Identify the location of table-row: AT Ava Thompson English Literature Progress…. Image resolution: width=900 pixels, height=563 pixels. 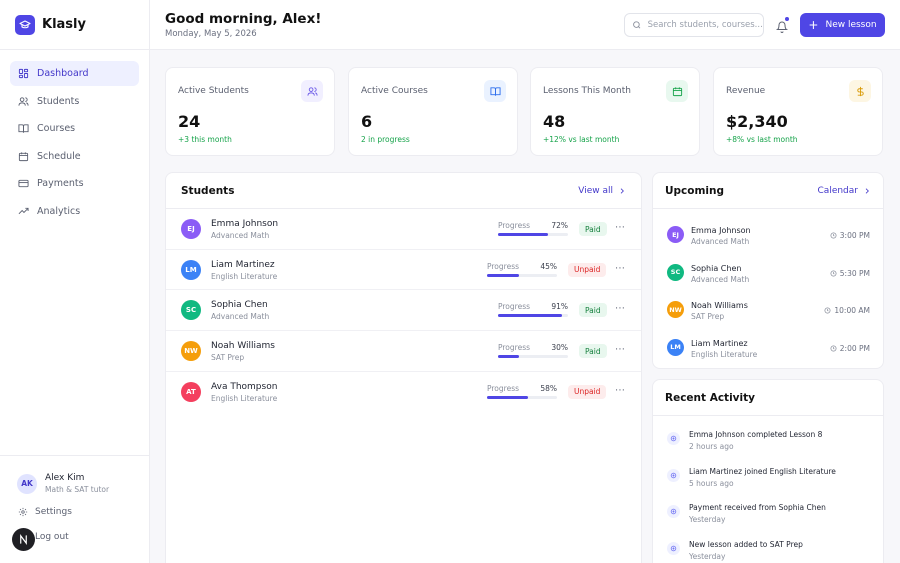
(403, 392).